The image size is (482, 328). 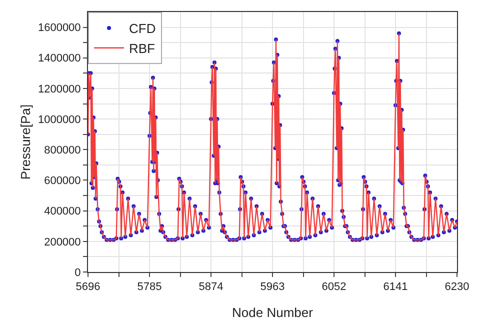 What do you see at coordinates (211, 287) in the screenshot?
I see `x-tick-label: 5874` at bounding box center [211, 287].